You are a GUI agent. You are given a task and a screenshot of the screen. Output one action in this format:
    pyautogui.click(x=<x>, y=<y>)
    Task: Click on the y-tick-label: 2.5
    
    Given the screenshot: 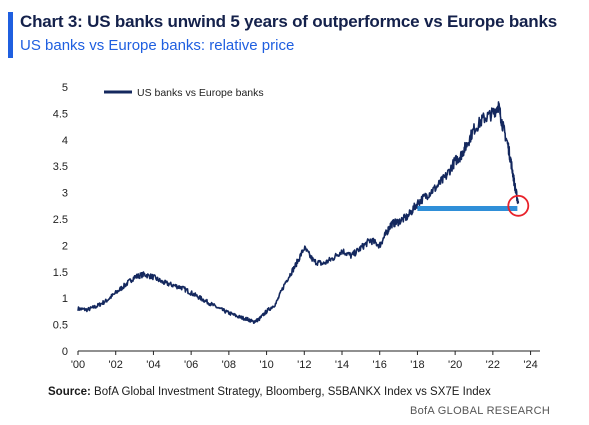 What is the action you would take?
    pyautogui.click(x=60, y=220)
    